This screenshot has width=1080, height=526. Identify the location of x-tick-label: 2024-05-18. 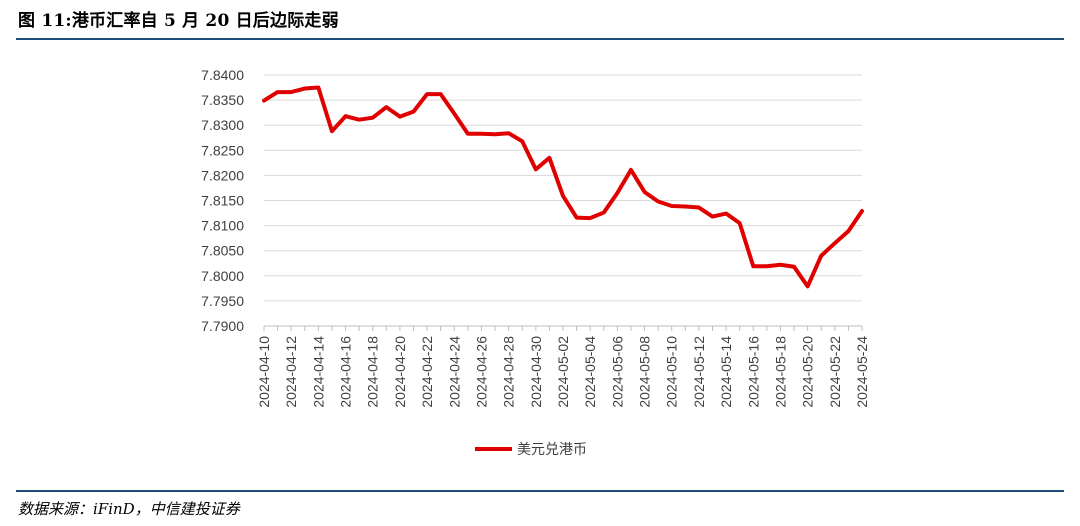
(780, 372).